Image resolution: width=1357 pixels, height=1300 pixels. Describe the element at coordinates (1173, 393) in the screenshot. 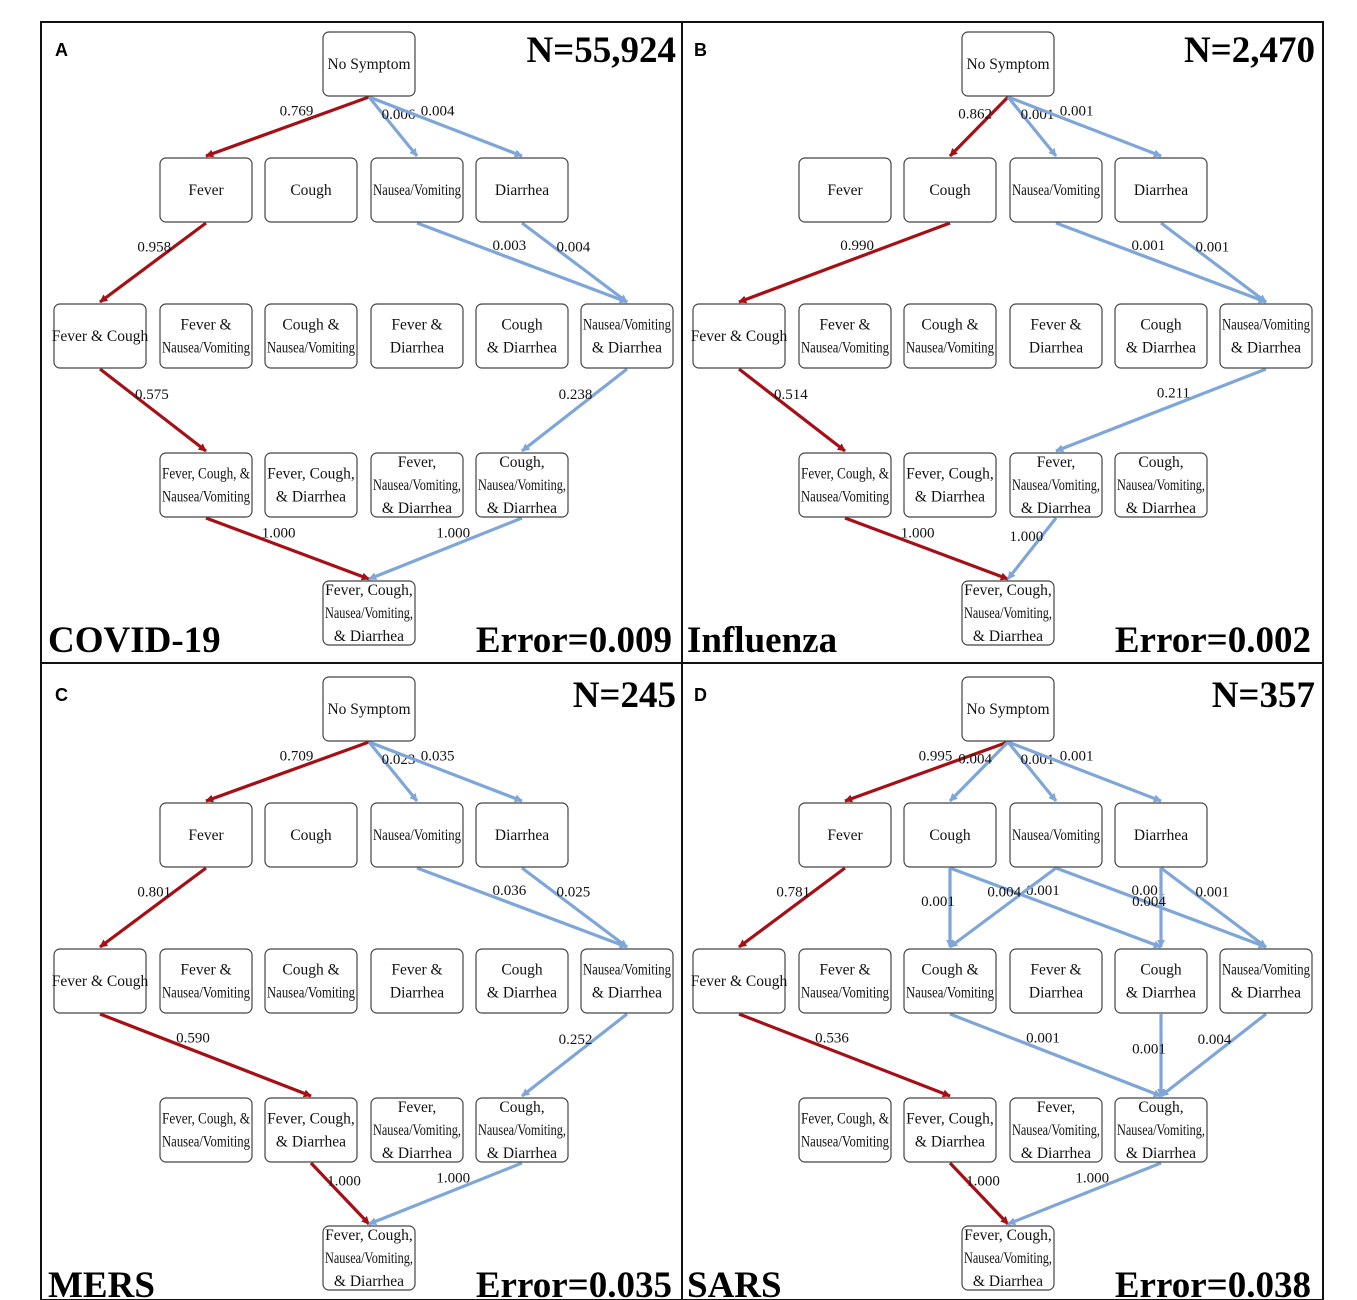

I see `transition-probability-label: 0.211` at that location.